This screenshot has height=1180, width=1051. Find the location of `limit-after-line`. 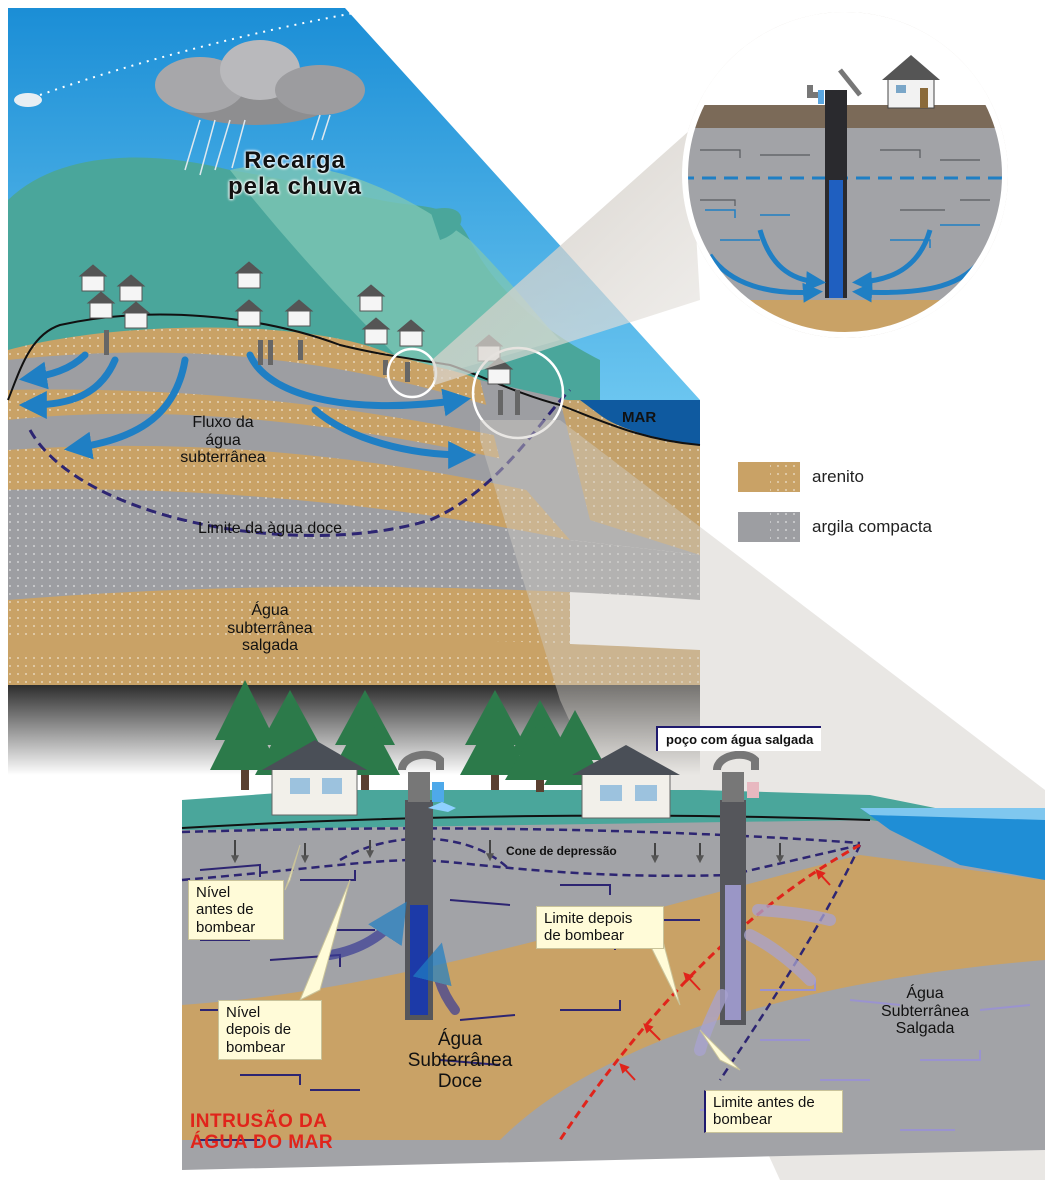

limit-after-line is located at coordinates (709, 992).